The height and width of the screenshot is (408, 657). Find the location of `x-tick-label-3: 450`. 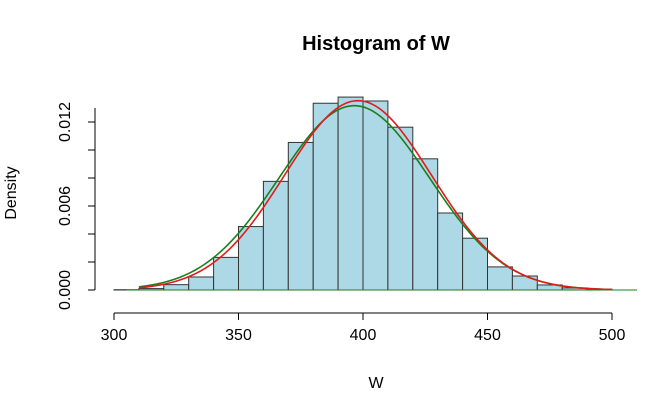

x-tick-label-3: 450 is located at coordinates (487, 335).